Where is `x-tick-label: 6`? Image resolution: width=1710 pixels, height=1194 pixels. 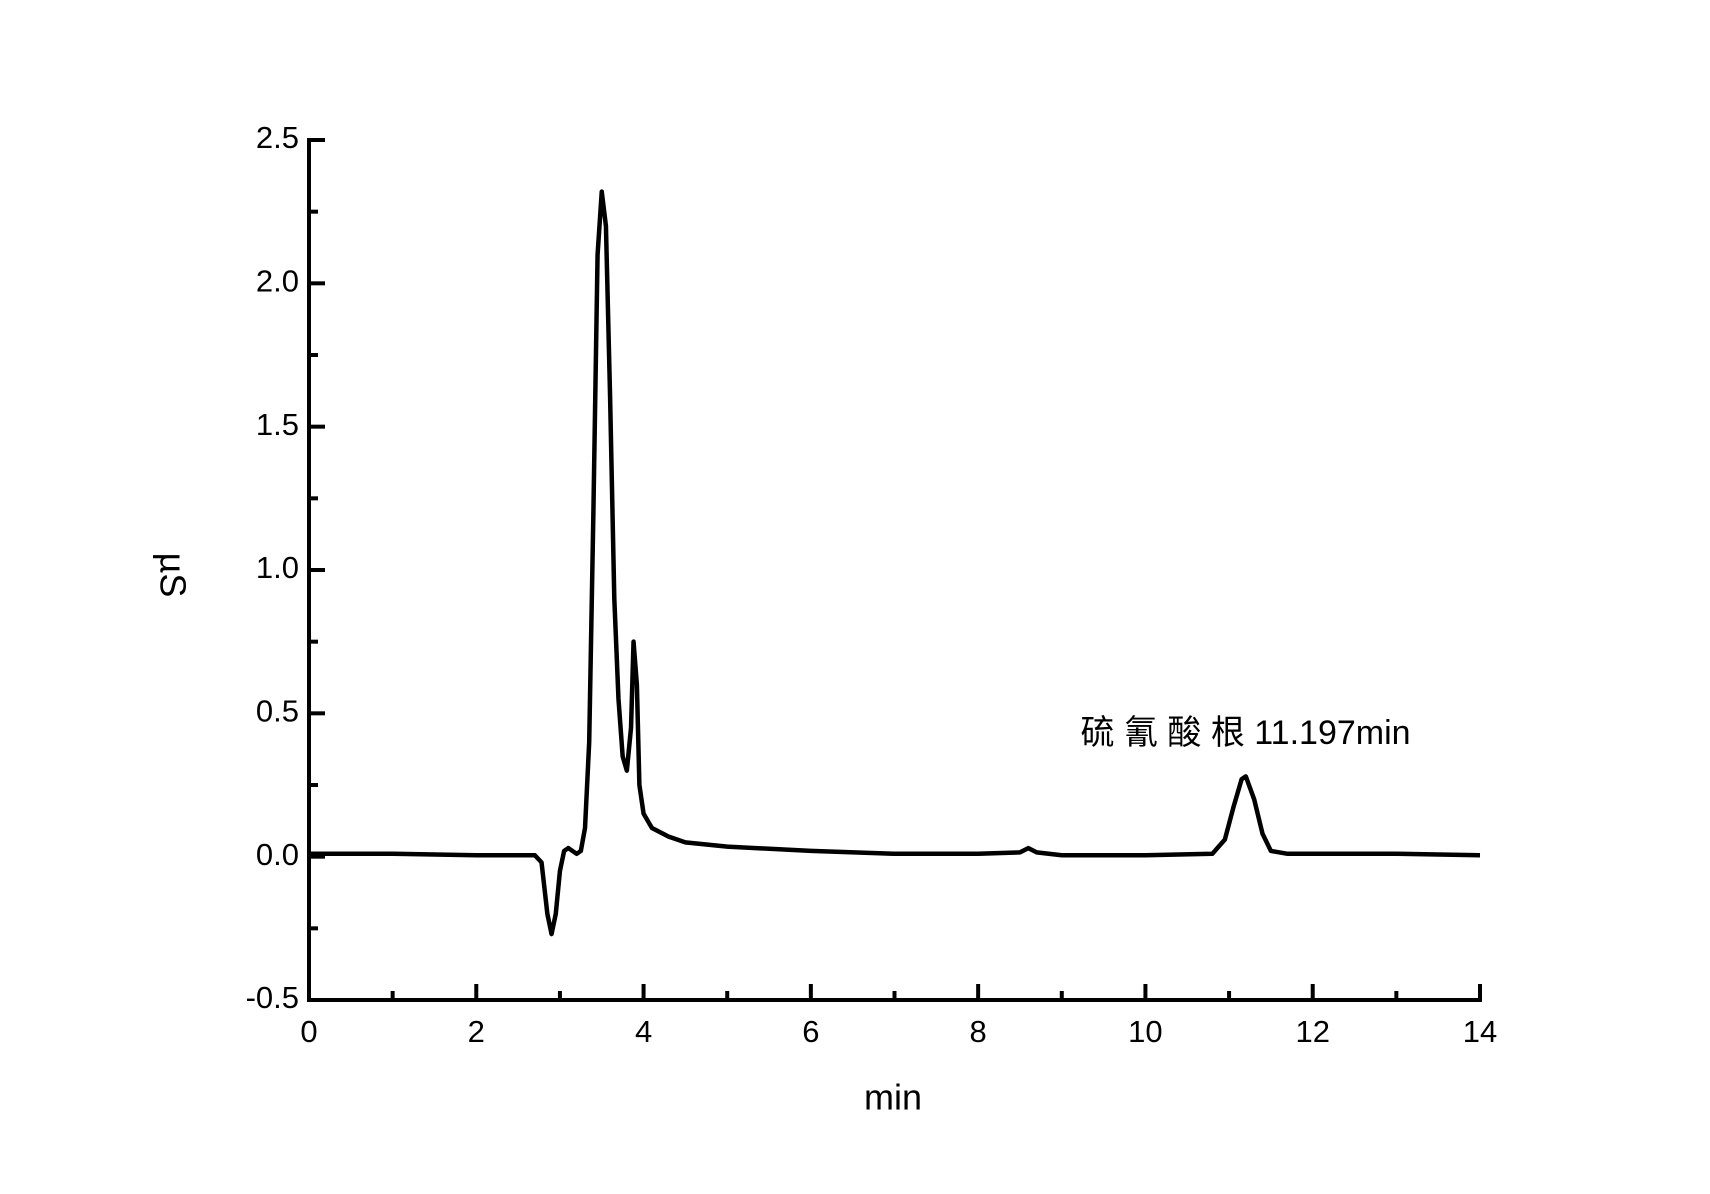
x-tick-label: 6 is located at coordinates (810, 1031).